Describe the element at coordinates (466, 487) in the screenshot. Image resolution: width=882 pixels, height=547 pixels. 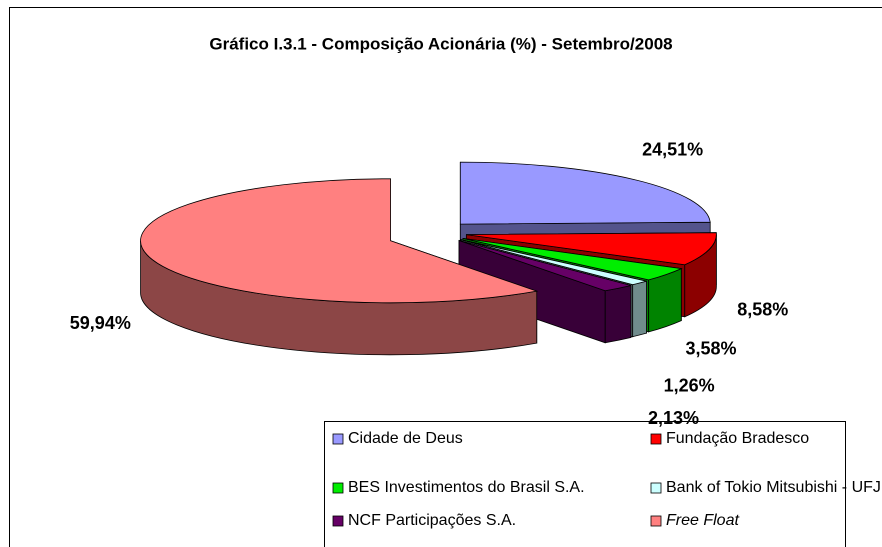
I see `legend-label: BES Investimentos do Brasil S.A.` at that location.